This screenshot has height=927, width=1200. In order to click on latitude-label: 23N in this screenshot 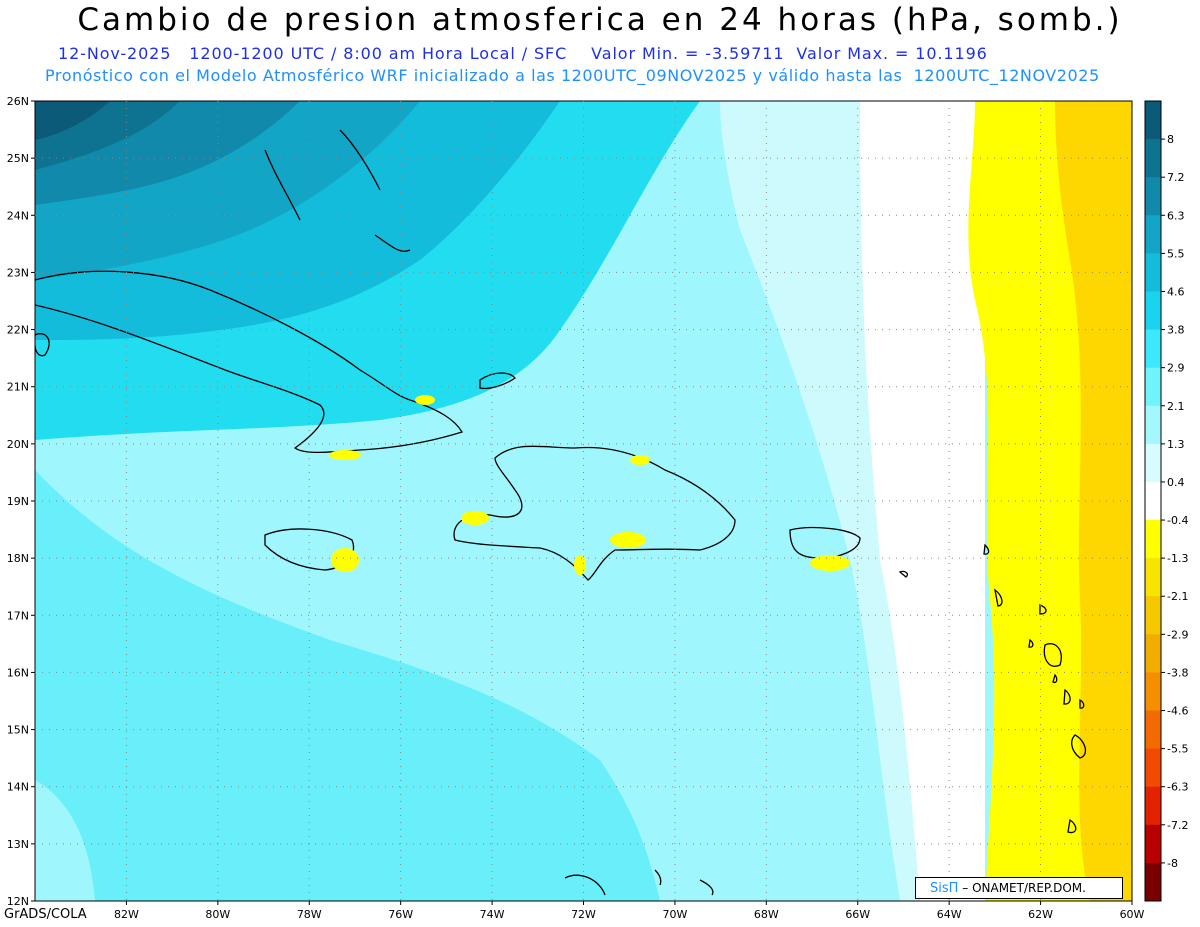, I will do `click(18, 272)`.